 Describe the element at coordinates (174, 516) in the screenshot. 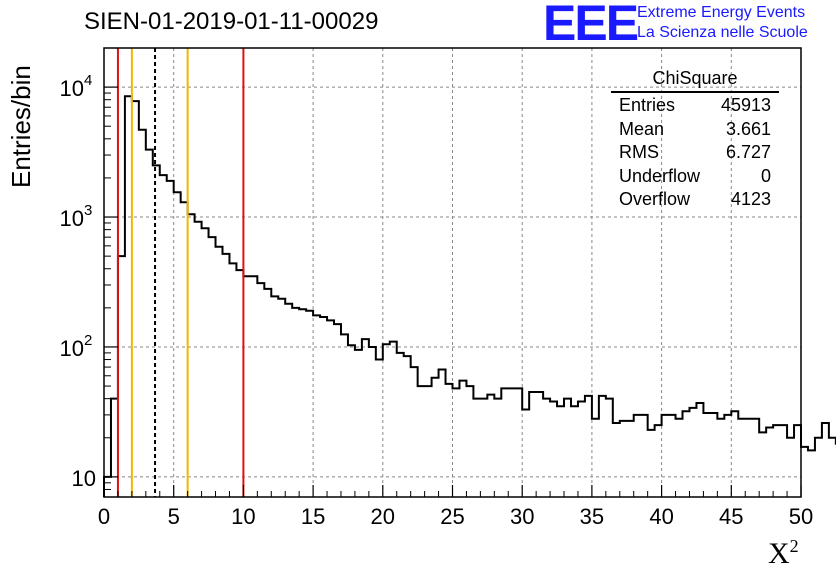

I see `x-tick-label: 5` at that location.